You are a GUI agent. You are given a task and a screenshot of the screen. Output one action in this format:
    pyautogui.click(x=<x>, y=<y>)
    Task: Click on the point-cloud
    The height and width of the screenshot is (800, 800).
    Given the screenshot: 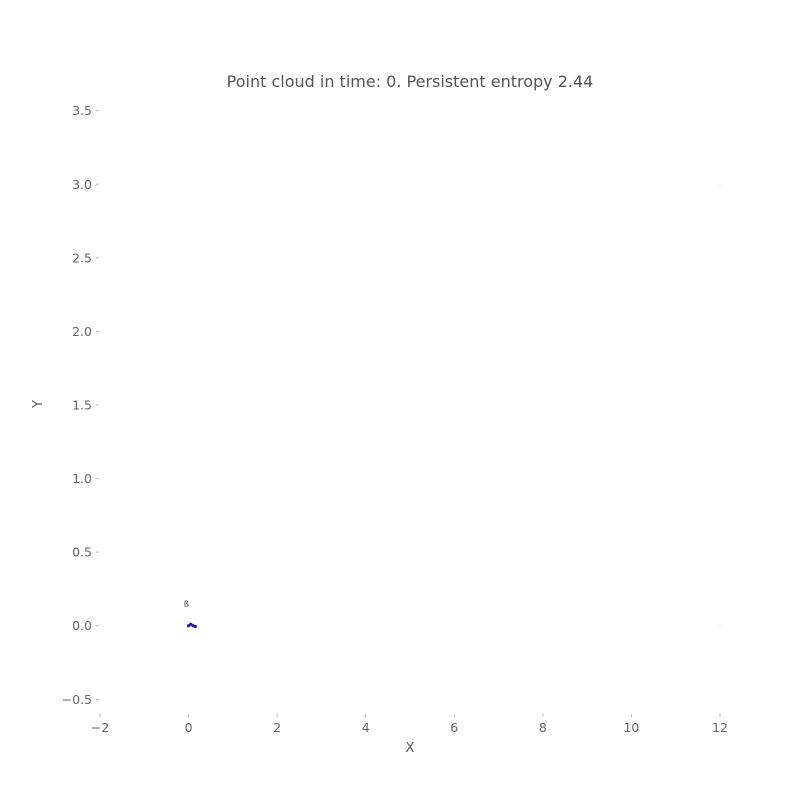 What is the action you would take?
    pyautogui.click(x=191, y=625)
    